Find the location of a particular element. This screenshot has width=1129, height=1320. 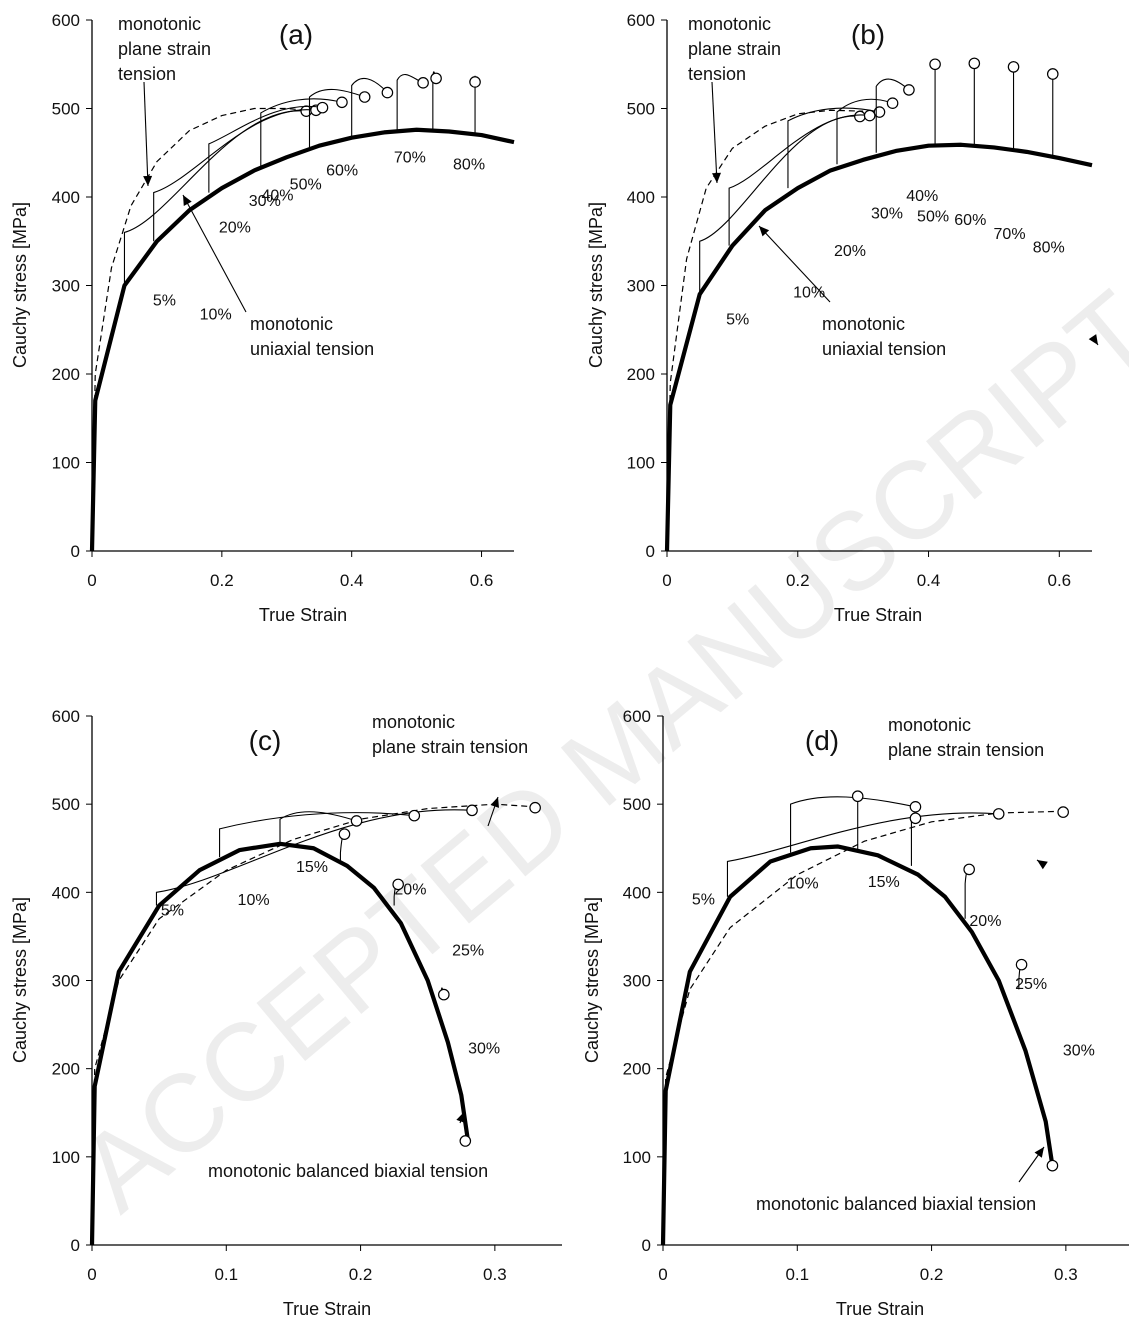

y-axis-label-b: Cauchy stress [MPa] is located at coordinates (596, 285).